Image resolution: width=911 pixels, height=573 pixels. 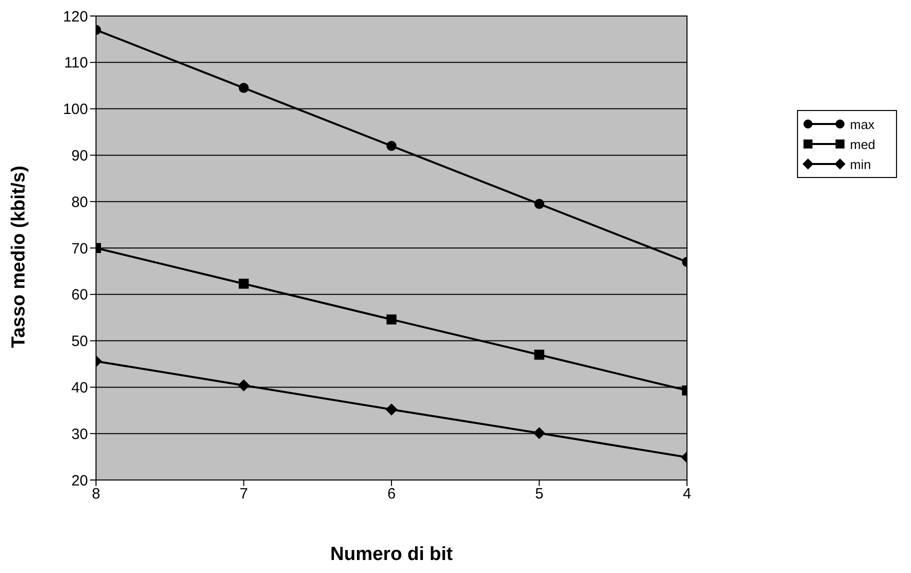 What do you see at coordinates (96, 494) in the screenshot?
I see `x-tick-label: 8` at bounding box center [96, 494].